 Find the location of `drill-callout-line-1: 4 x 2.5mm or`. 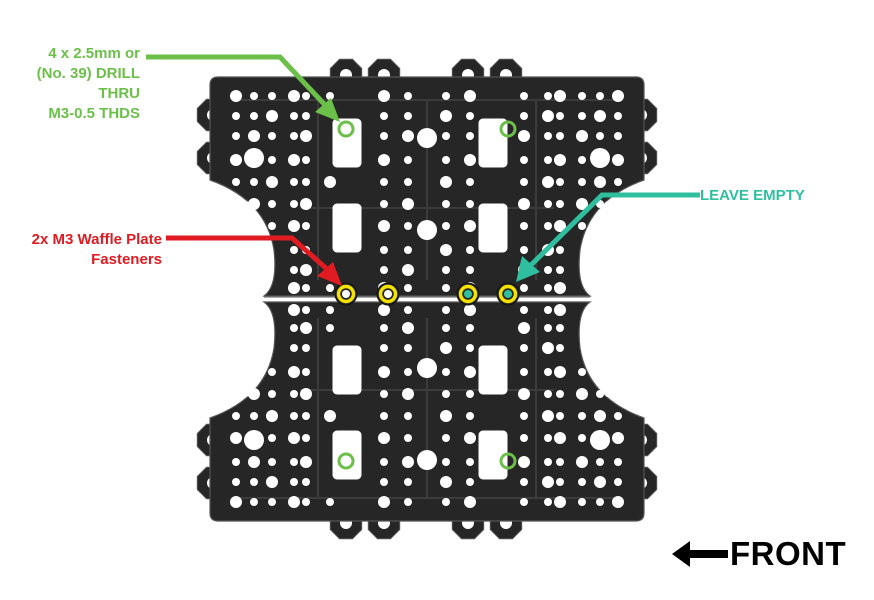

drill-callout-line-1: 4 x 2.5mm or is located at coordinates (94, 53).